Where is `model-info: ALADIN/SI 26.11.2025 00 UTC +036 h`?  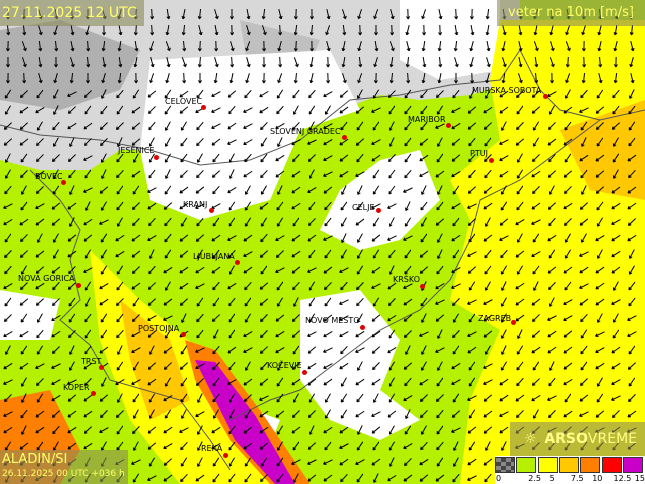 model-info: ALADIN/SI 26.11.2025 00 UTC +036 h is located at coordinates (64, 467).